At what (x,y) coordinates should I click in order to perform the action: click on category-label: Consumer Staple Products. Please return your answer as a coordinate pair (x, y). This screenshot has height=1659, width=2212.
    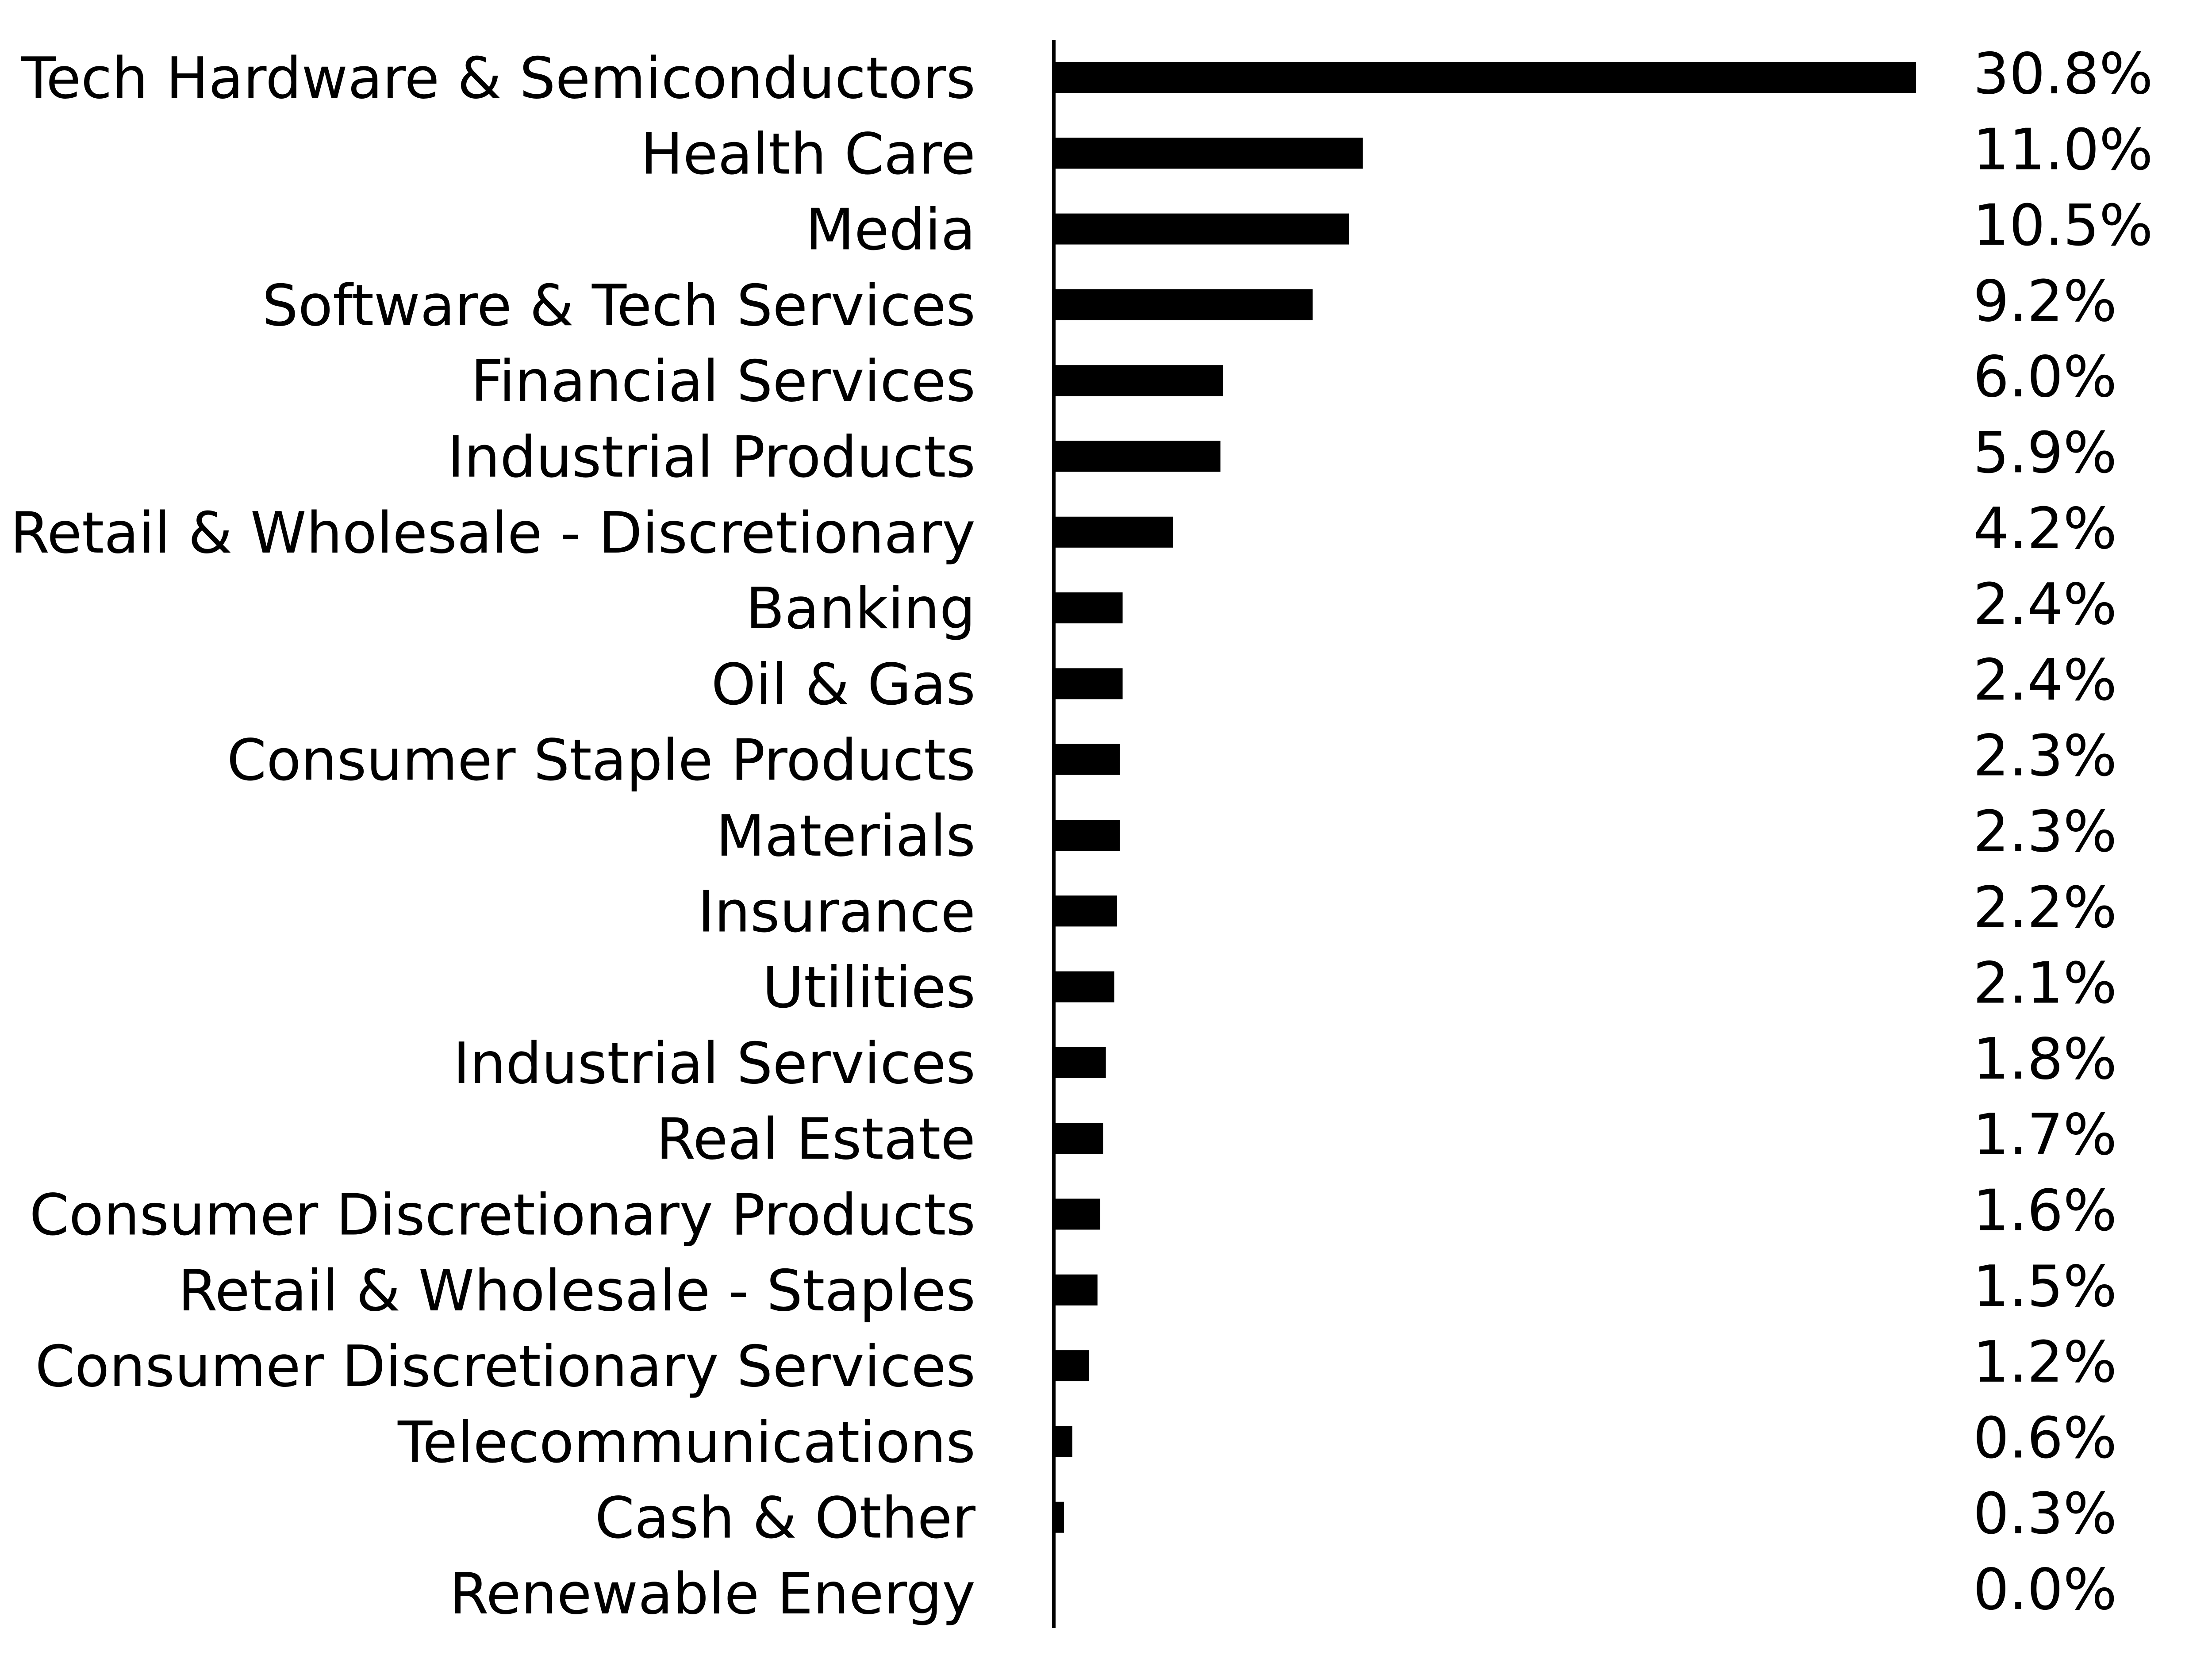
    Looking at the image, I should click on (601, 761).